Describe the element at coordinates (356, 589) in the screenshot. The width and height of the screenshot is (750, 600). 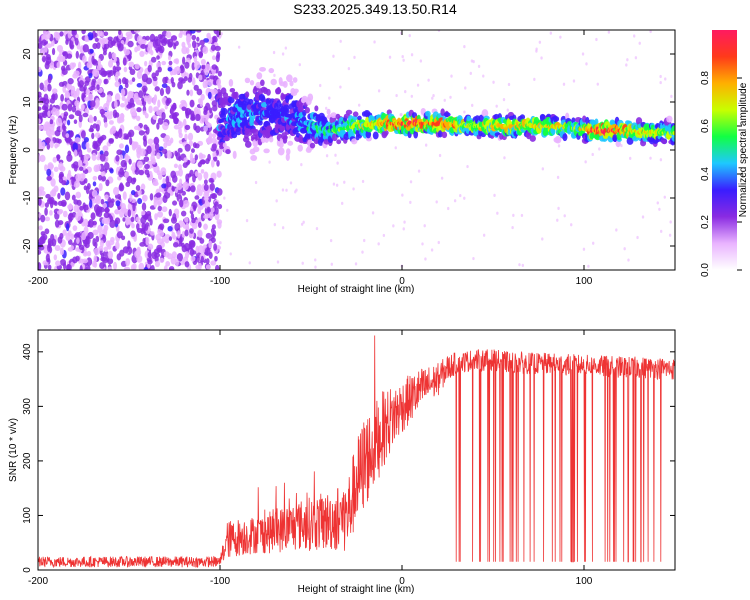
I see `snr-xlabel: Height of straight line (km)` at that location.